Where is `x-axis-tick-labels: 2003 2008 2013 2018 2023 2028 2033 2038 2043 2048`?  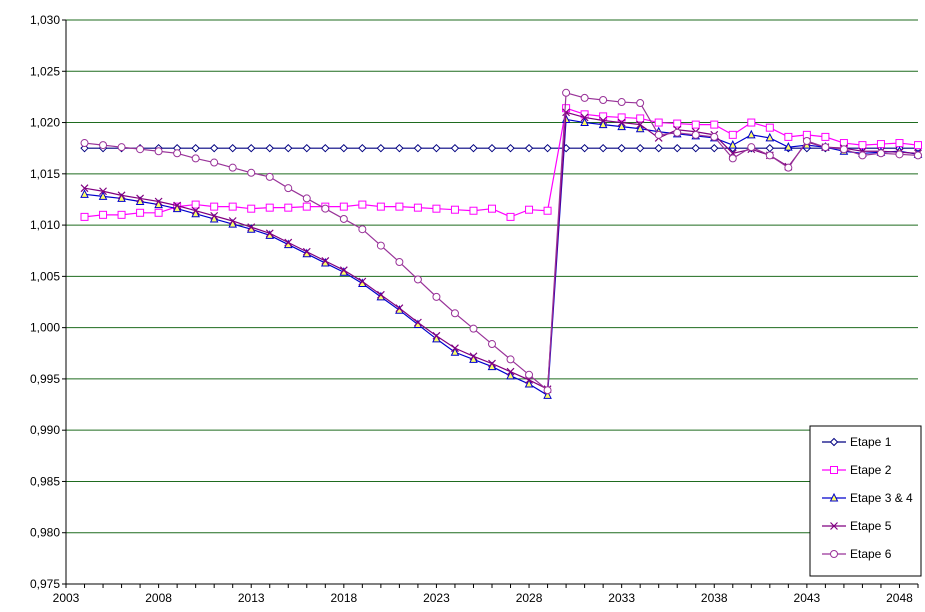 x-axis-tick-labels: 2003 2008 2013 2018 2023 2028 2033 2038 2043 2048 is located at coordinates (483, 598).